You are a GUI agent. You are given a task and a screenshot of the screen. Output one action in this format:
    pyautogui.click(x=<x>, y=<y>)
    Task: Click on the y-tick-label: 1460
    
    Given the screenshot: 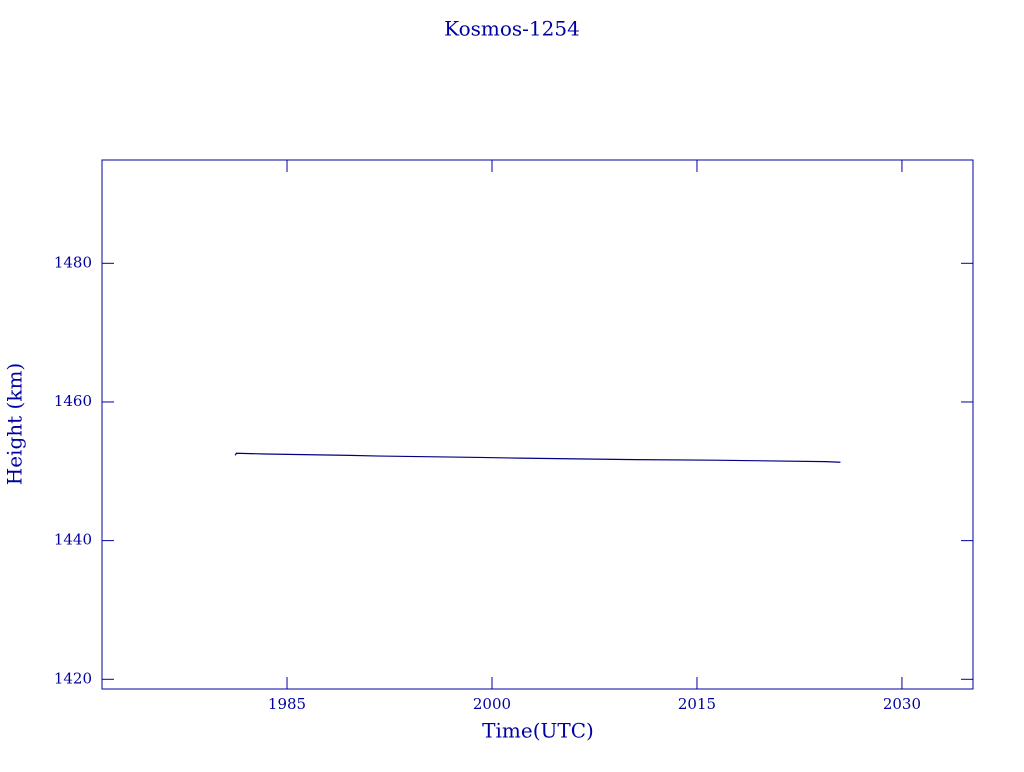 What is the action you would take?
    pyautogui.click(x=73, y=401)
    